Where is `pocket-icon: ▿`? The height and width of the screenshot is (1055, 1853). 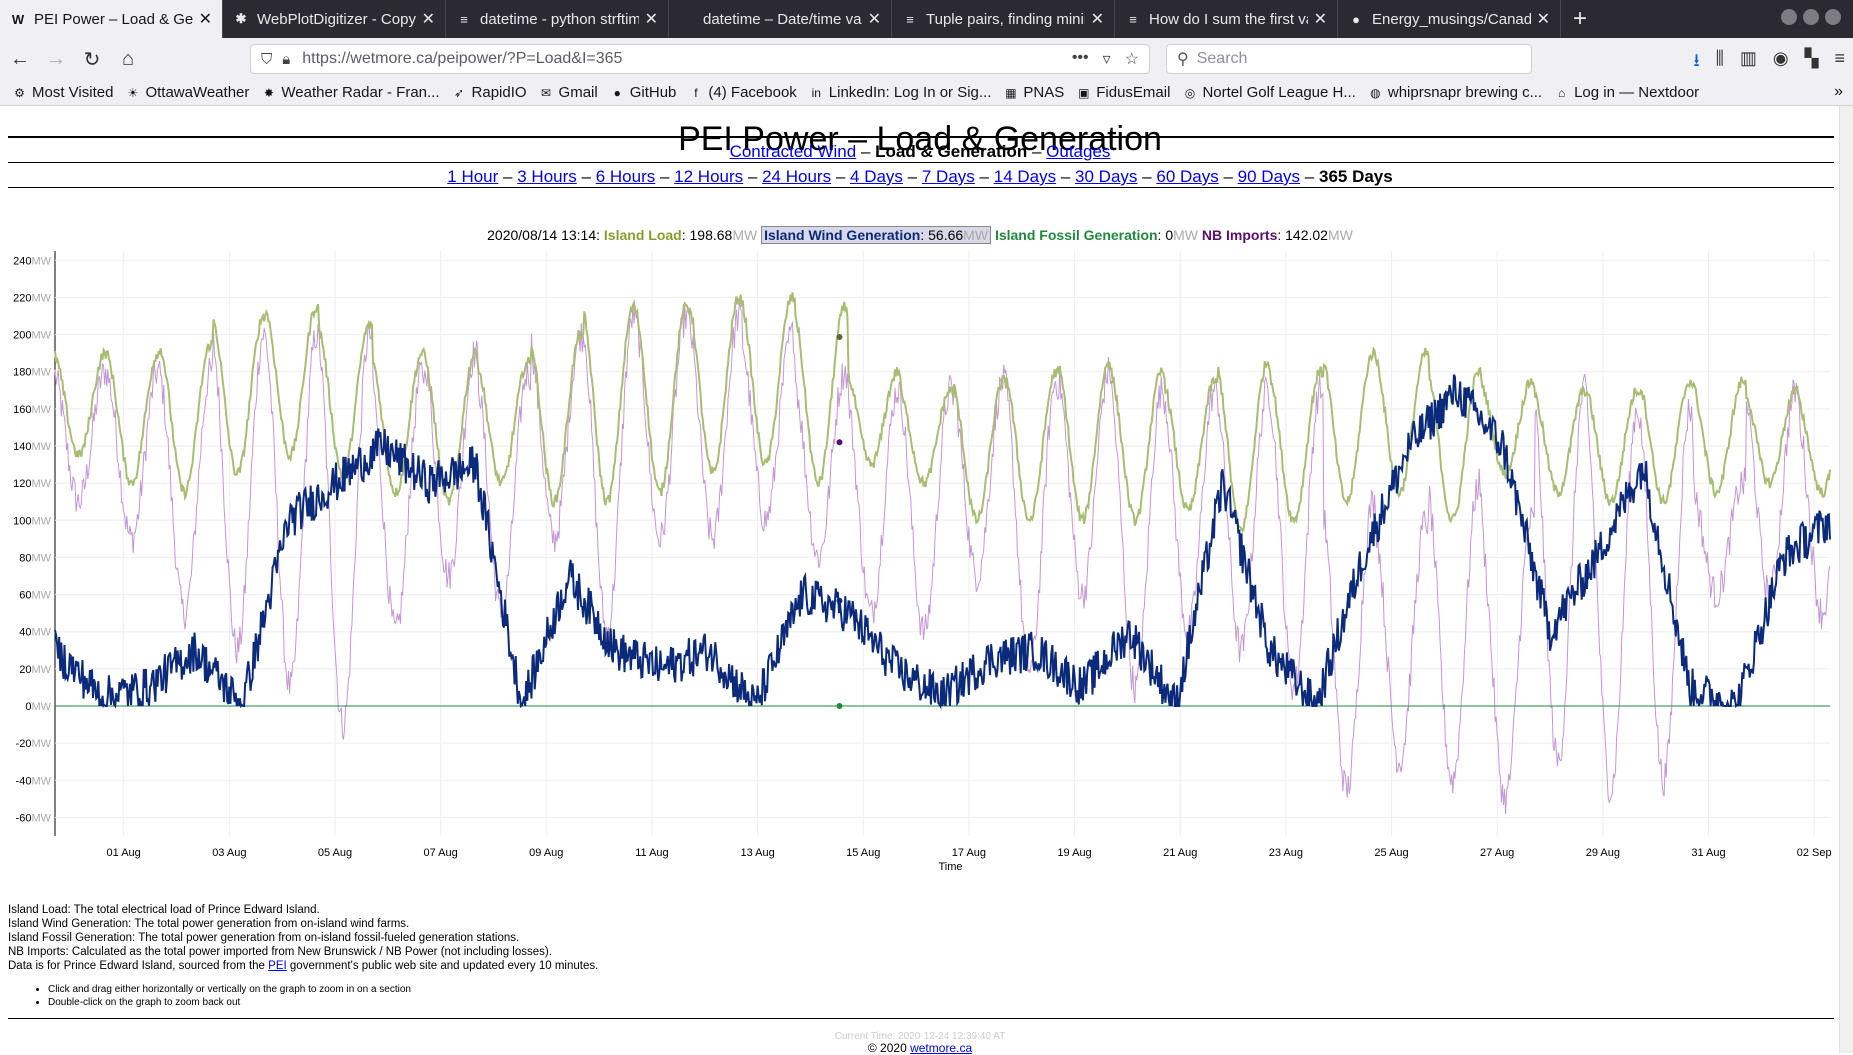
pocket-icon: ▿ is located at coordinates (1106, 59).